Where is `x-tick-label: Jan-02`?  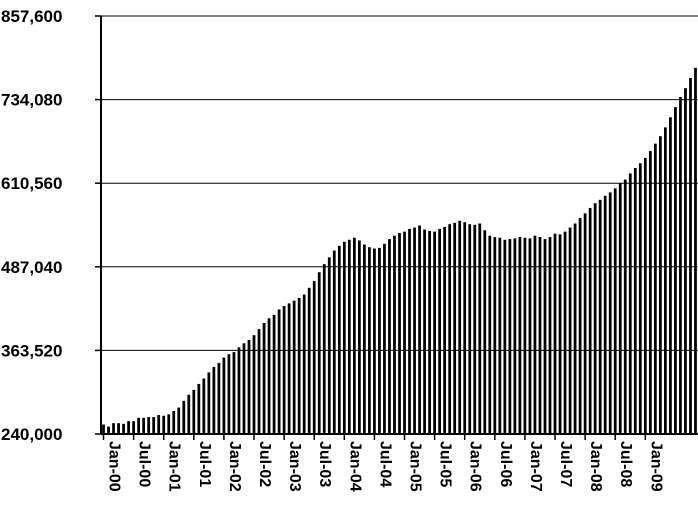
x-tick-label: Jan-02 is located at coordinates (234, 466).